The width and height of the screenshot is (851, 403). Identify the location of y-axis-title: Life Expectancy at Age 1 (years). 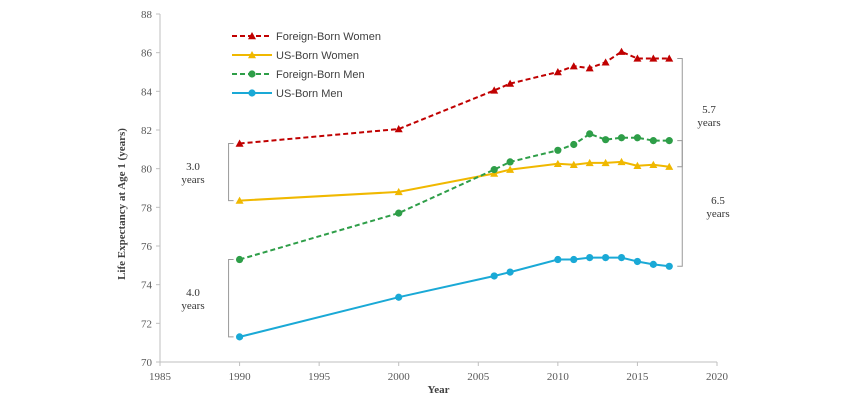
(122, 204).